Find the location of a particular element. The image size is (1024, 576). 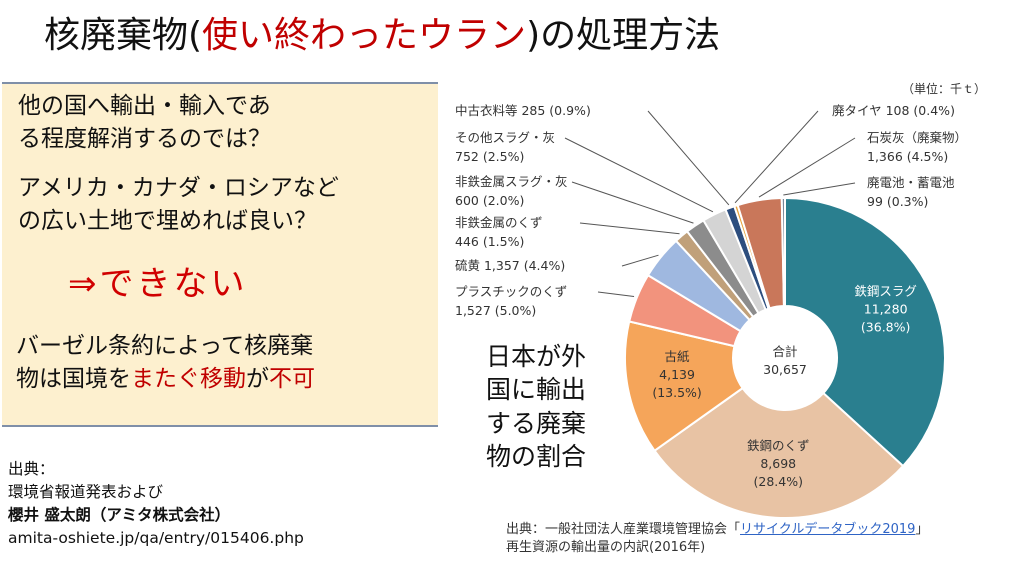

slice-446-leader is located at coordinates (629, 228).